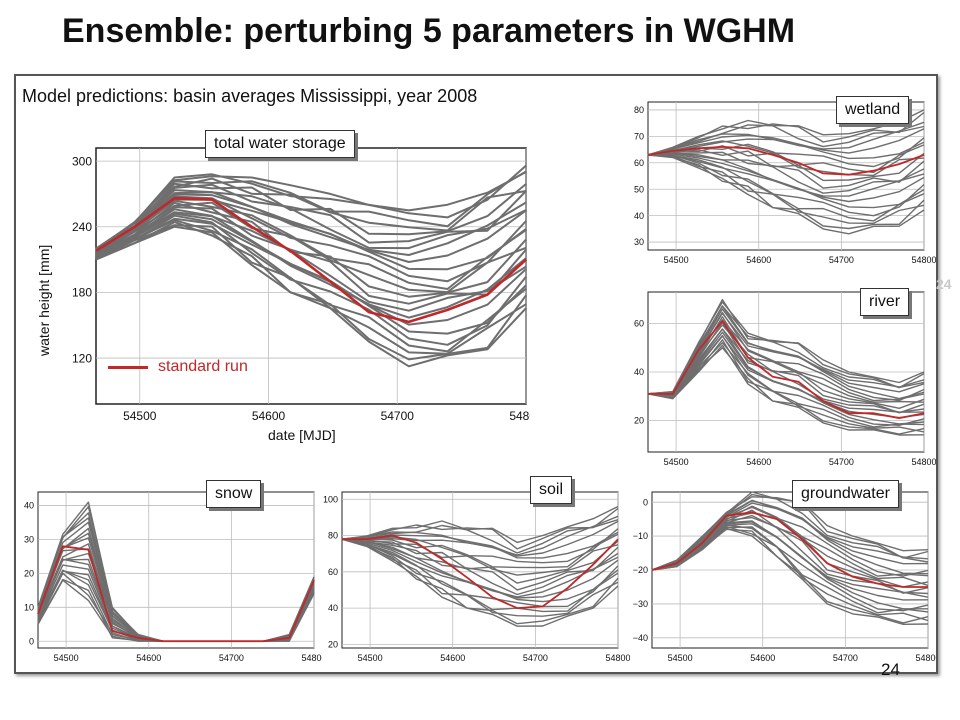  I want to click on gw-standard-run-line, so click(789, 549).